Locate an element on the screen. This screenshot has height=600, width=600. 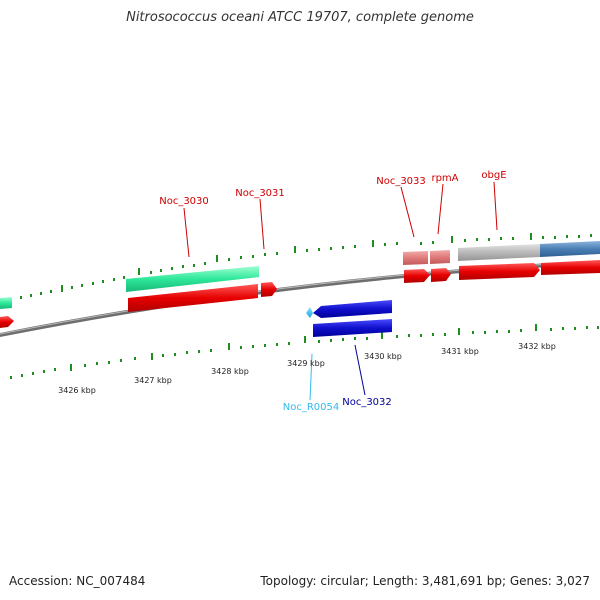
gene-label-noc3032: Noc_3032 is located at coordinates (367, 402).